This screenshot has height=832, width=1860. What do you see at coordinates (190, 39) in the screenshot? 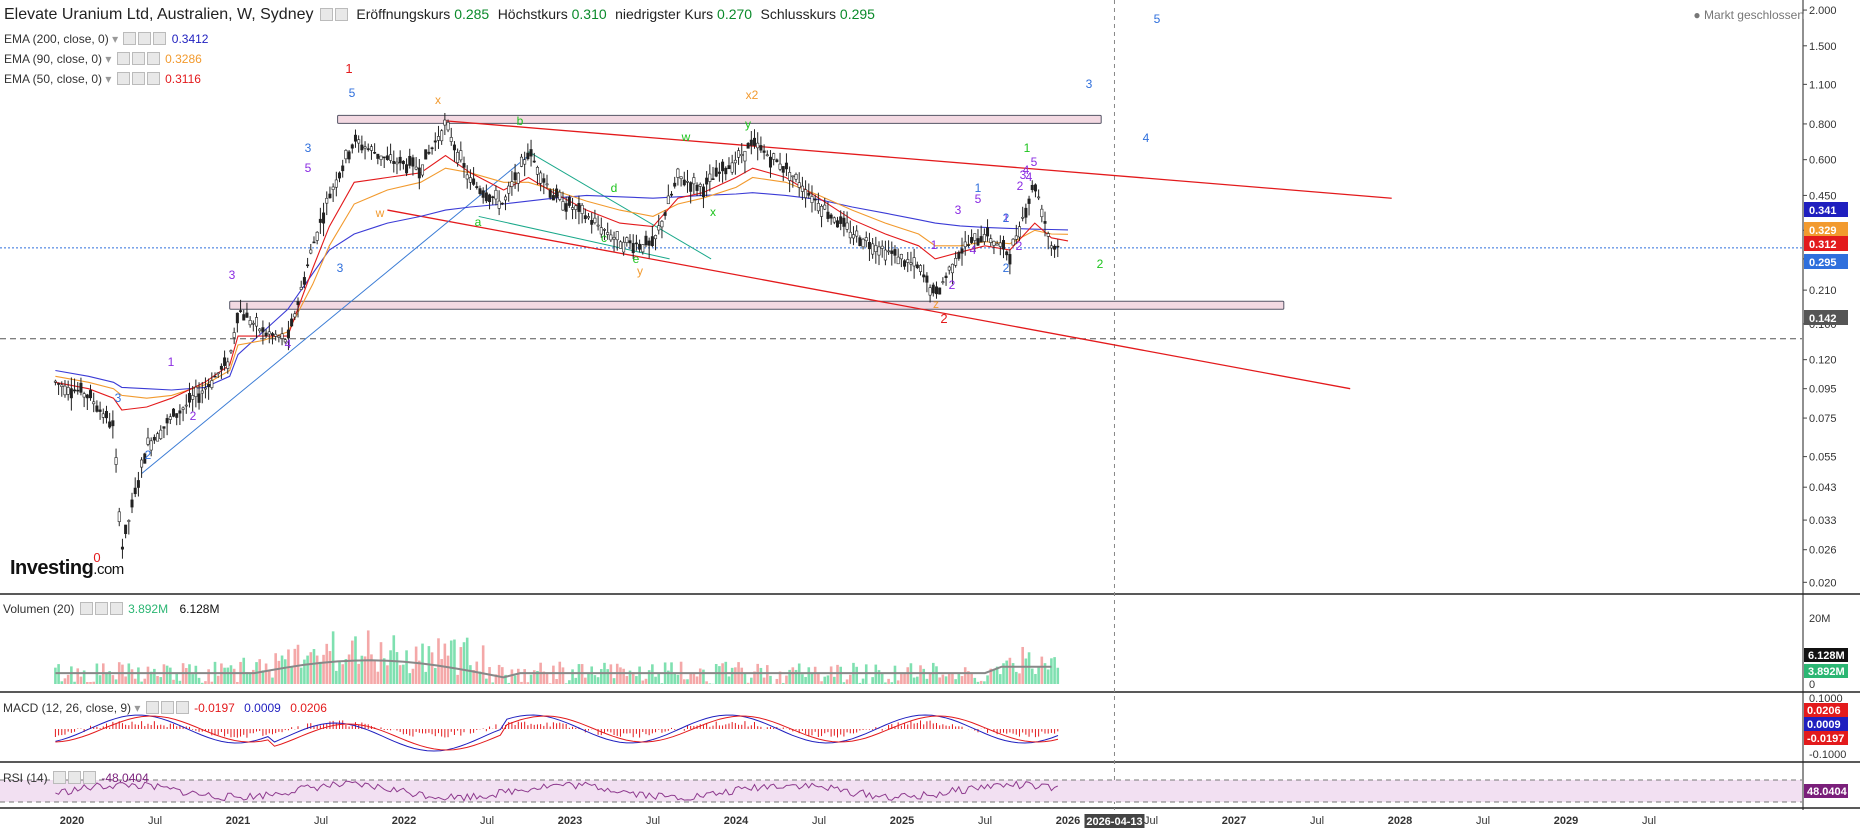
I see `ema200-value: 0.3412` at bounding box center [190, 39].